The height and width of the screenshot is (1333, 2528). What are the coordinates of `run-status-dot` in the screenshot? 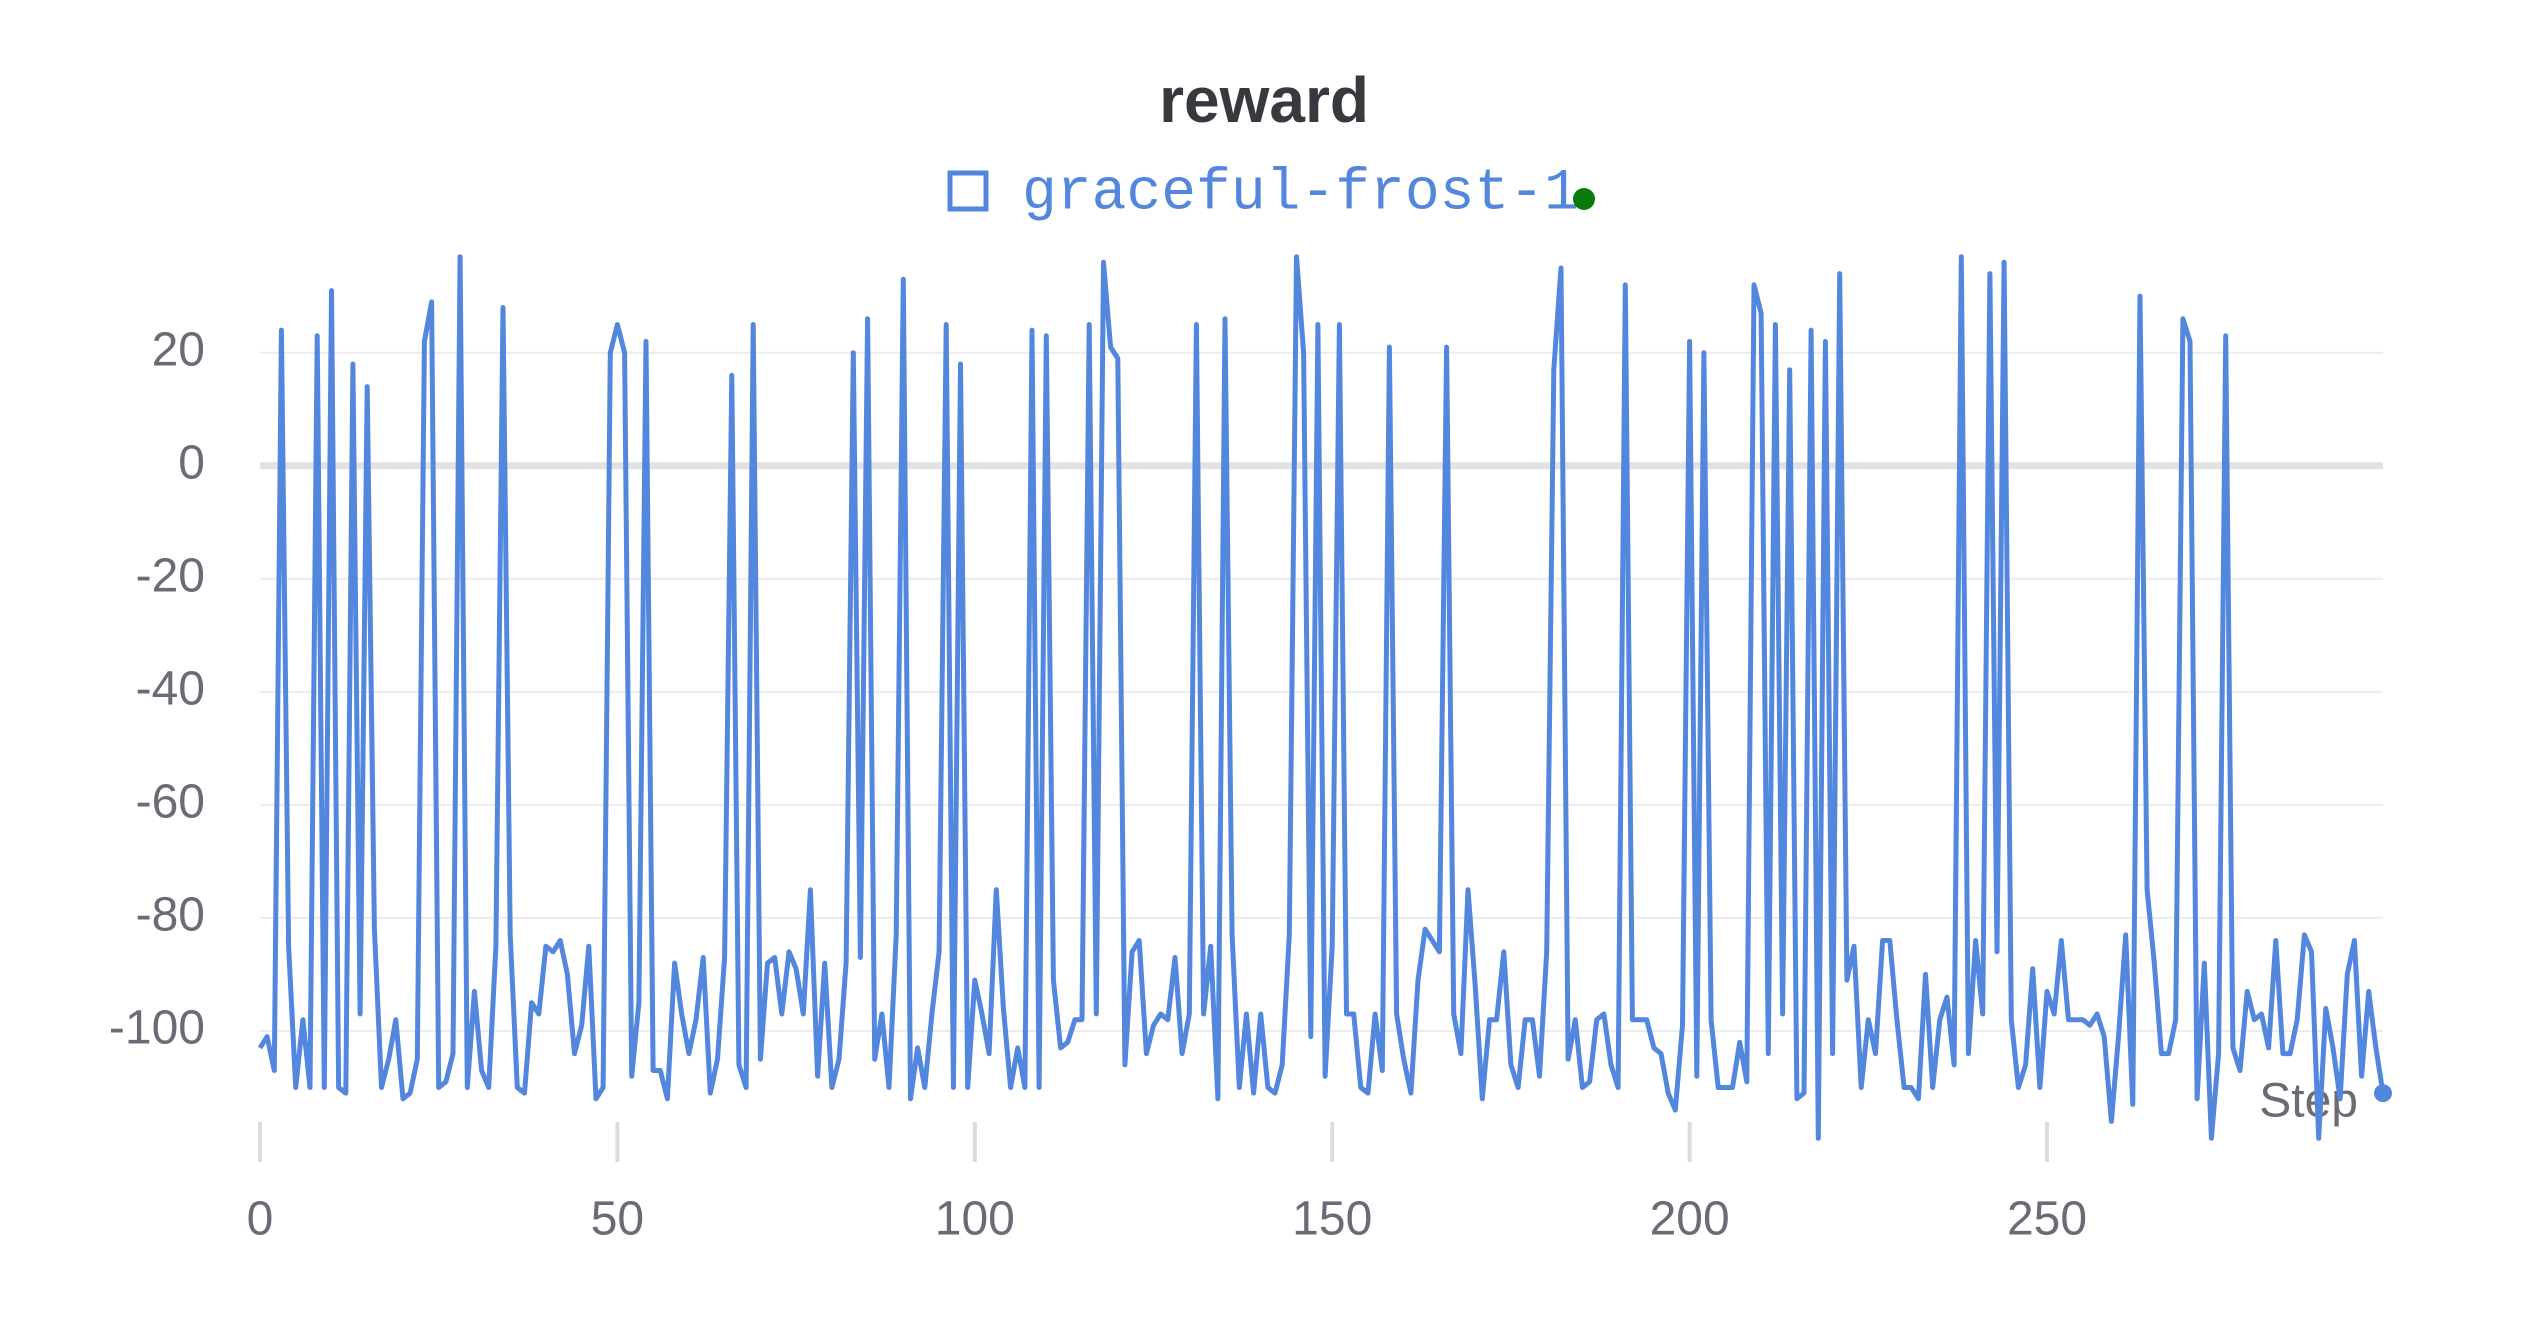 It's located at (1584, 199).